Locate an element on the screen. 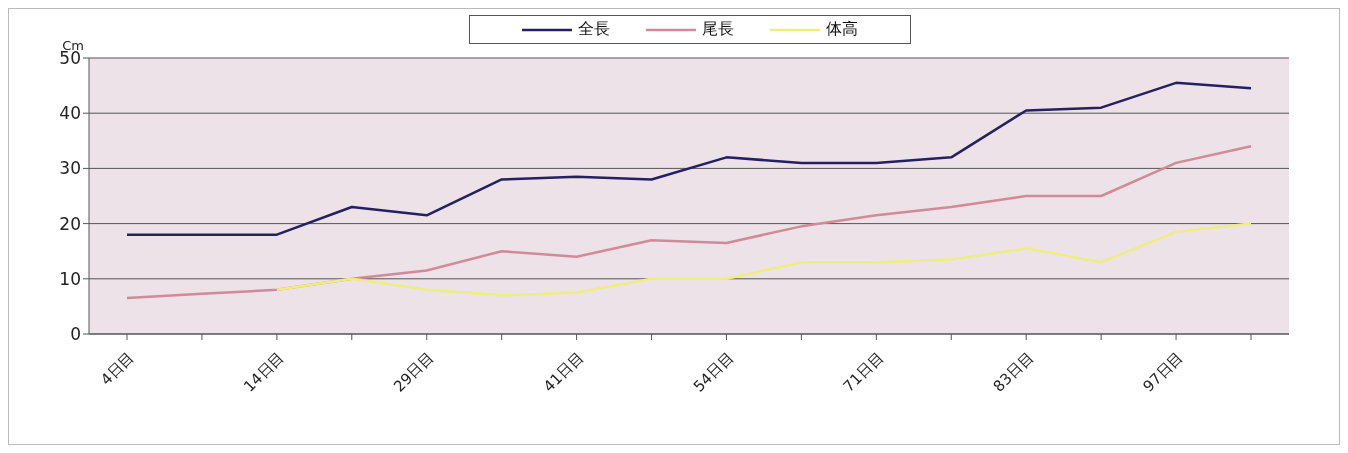  x-tick-label: 71日目 is located at coordinates (863, 372).